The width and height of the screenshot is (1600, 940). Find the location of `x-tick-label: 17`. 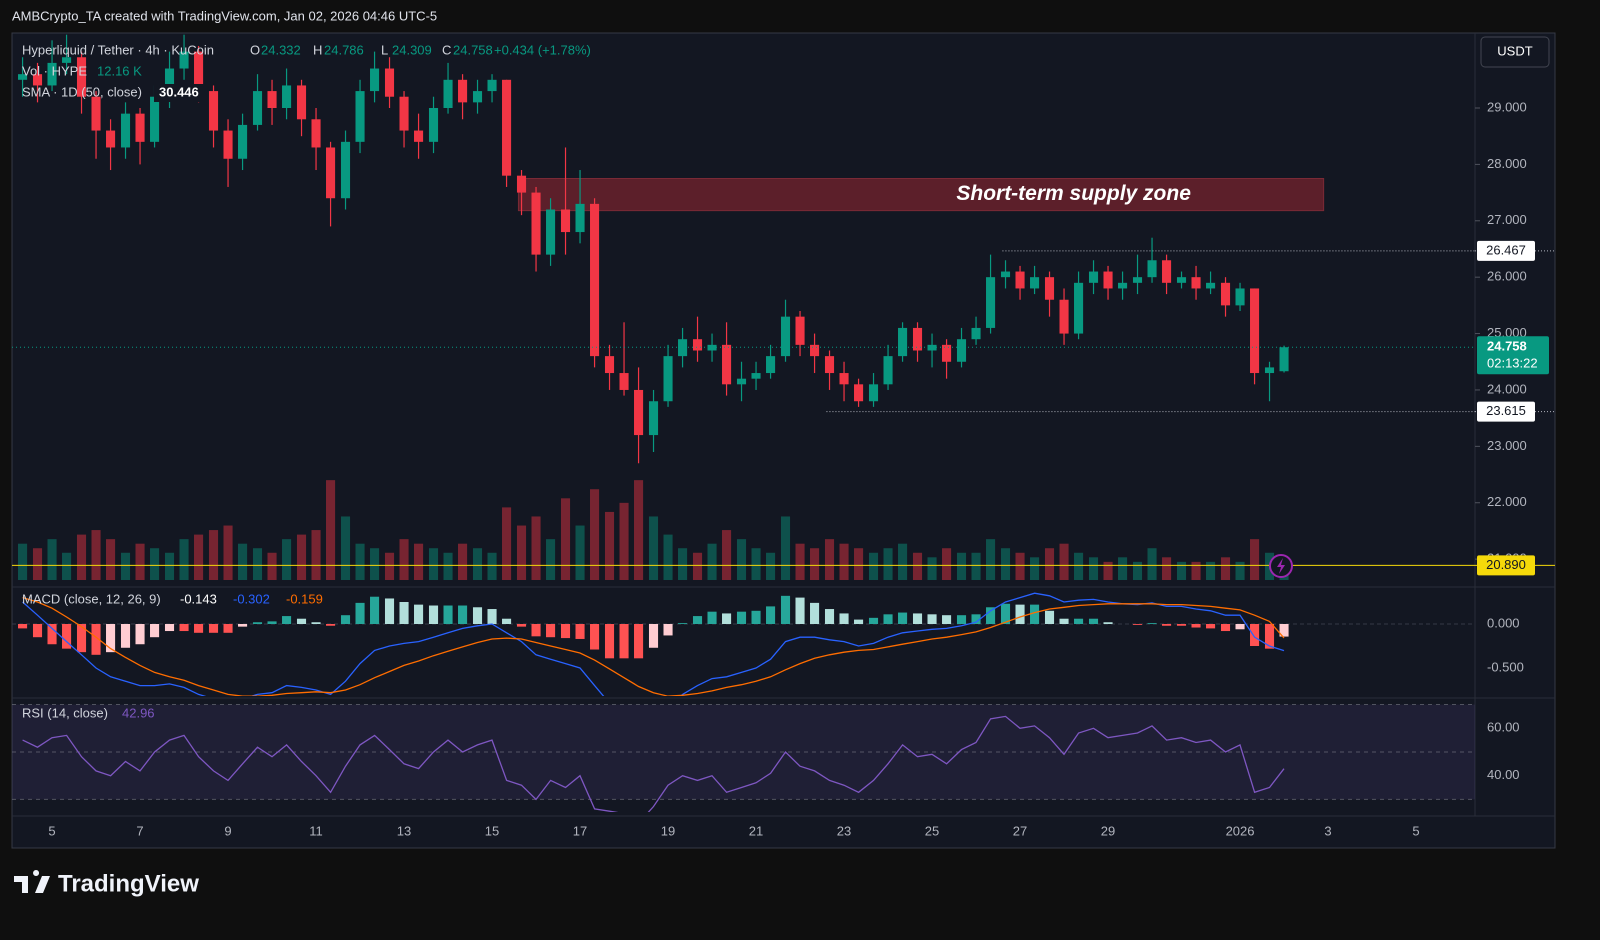

x-tick-label: 17 is located at coordinates (580, 830).